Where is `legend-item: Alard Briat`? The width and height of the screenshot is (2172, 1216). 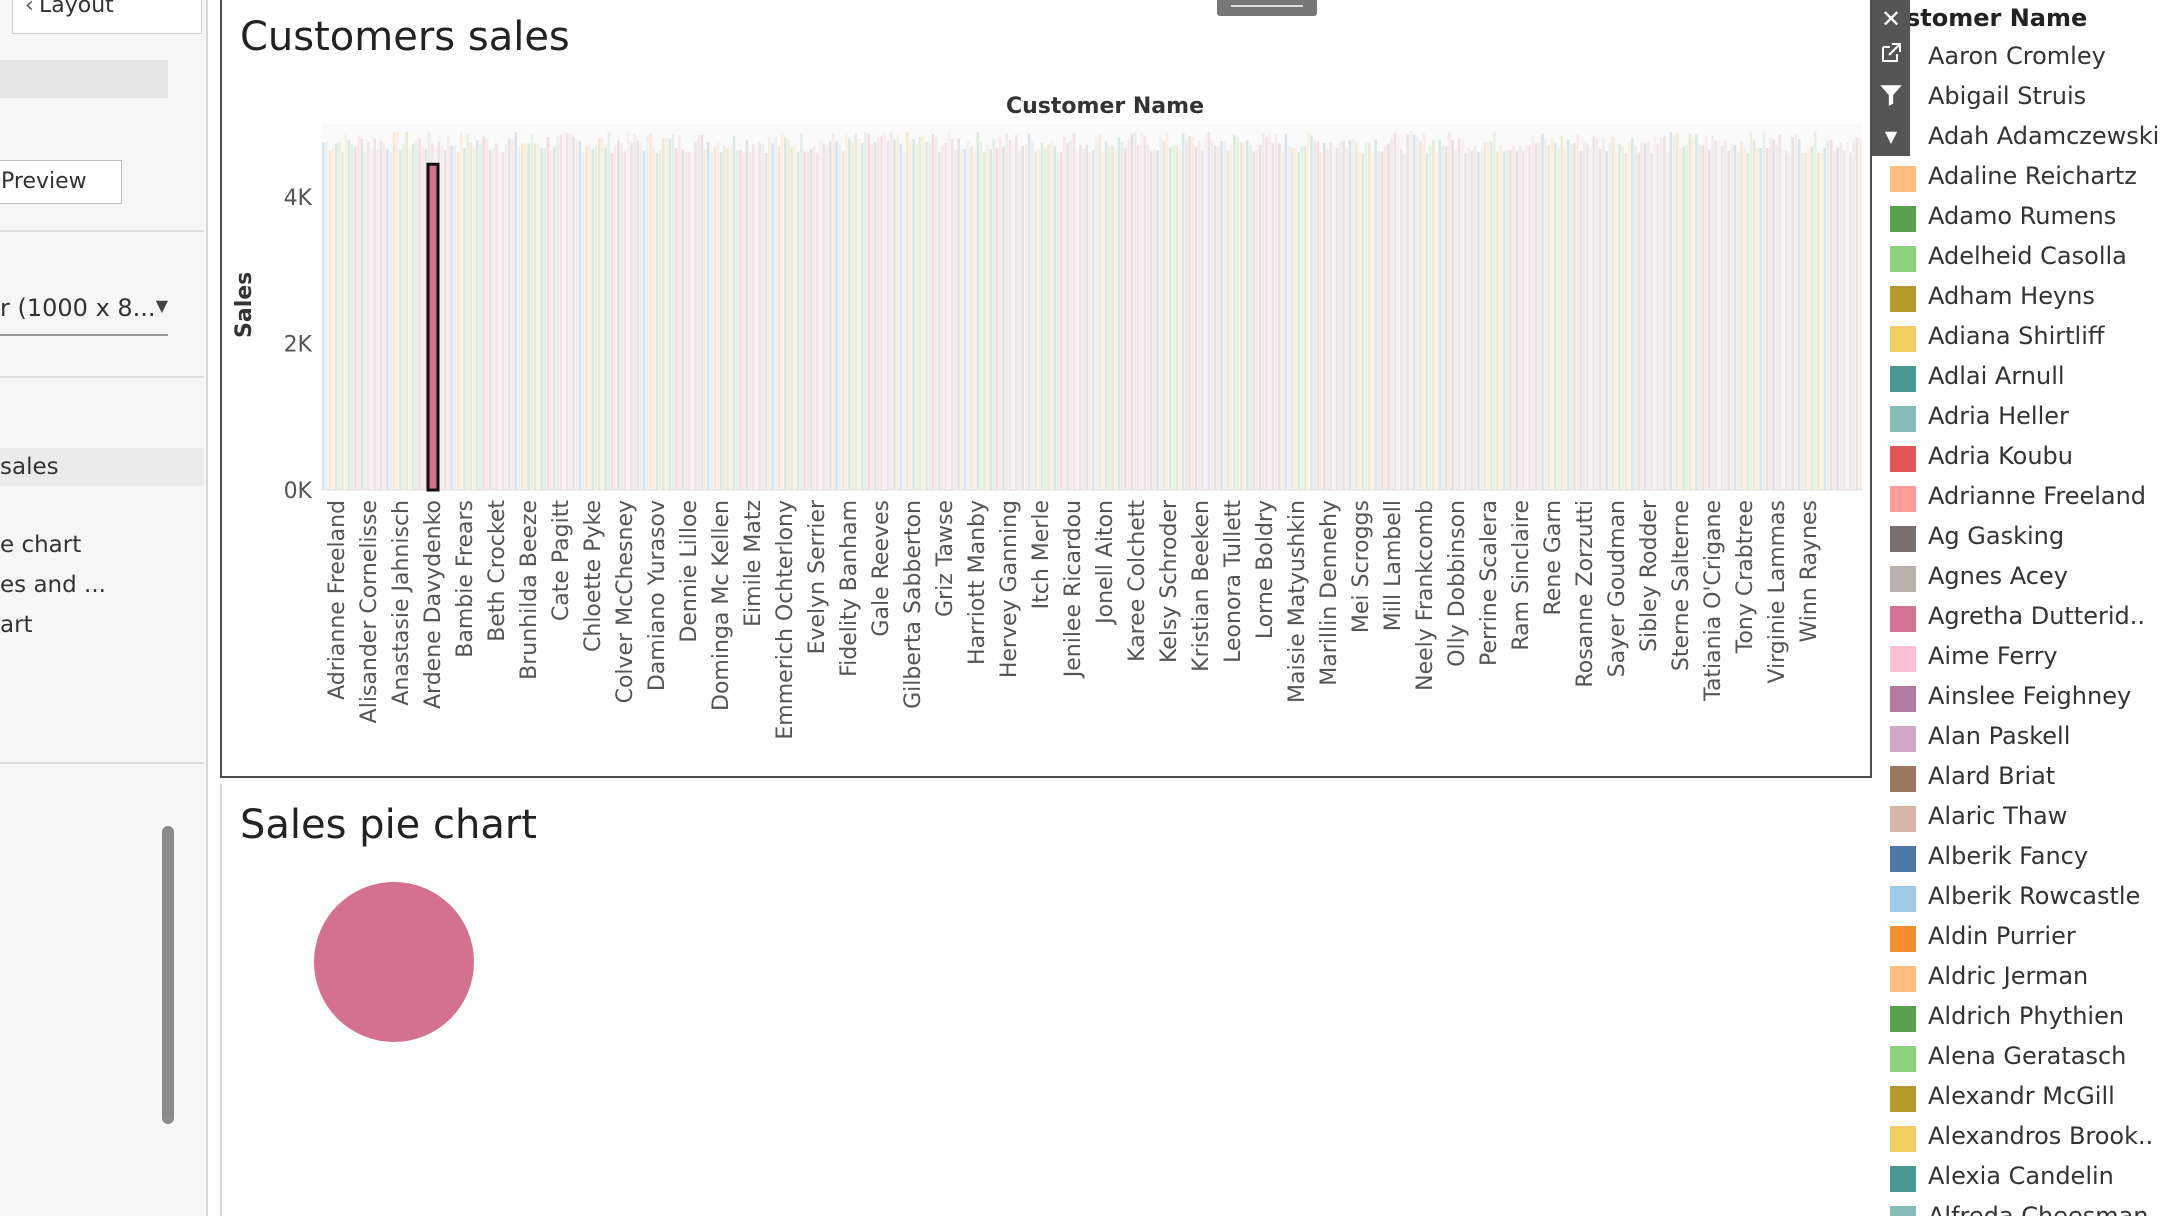
legend-item: Alard Briat is located at coordinates (2027, 778).